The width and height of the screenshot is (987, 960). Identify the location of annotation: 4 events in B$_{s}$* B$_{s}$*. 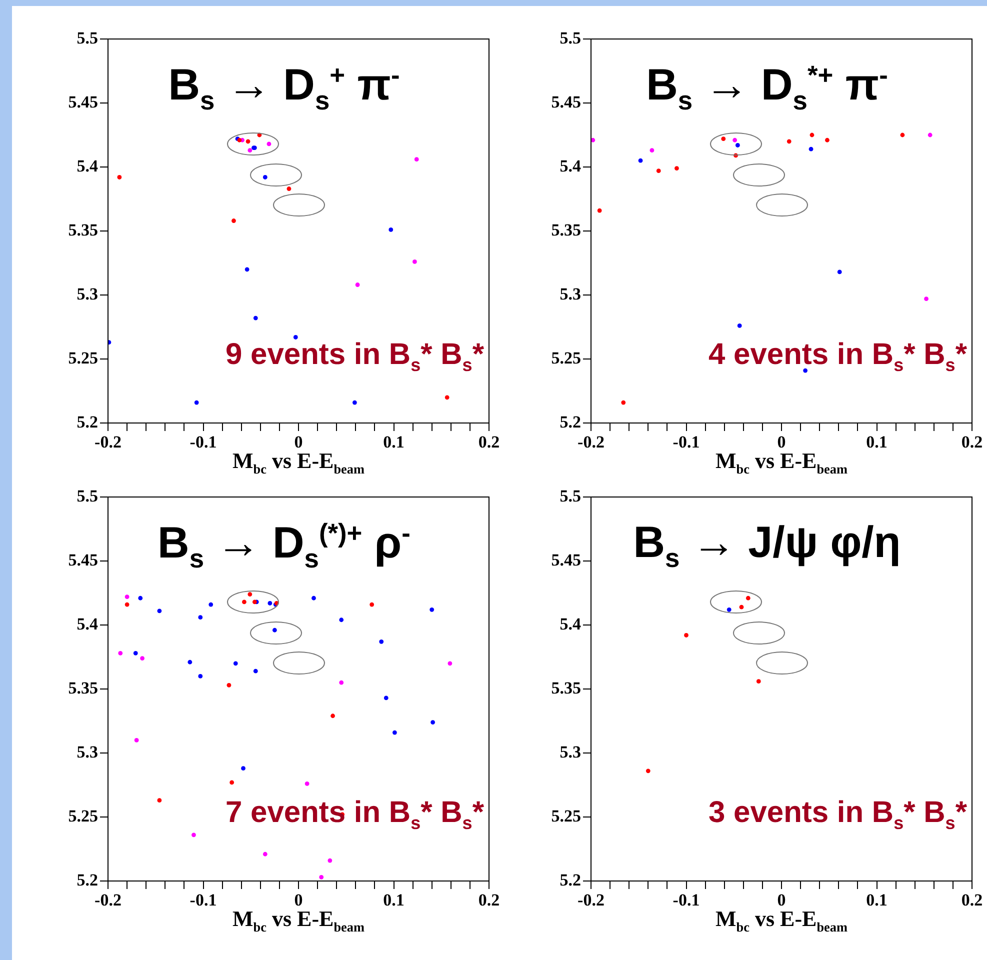
(837, 356).